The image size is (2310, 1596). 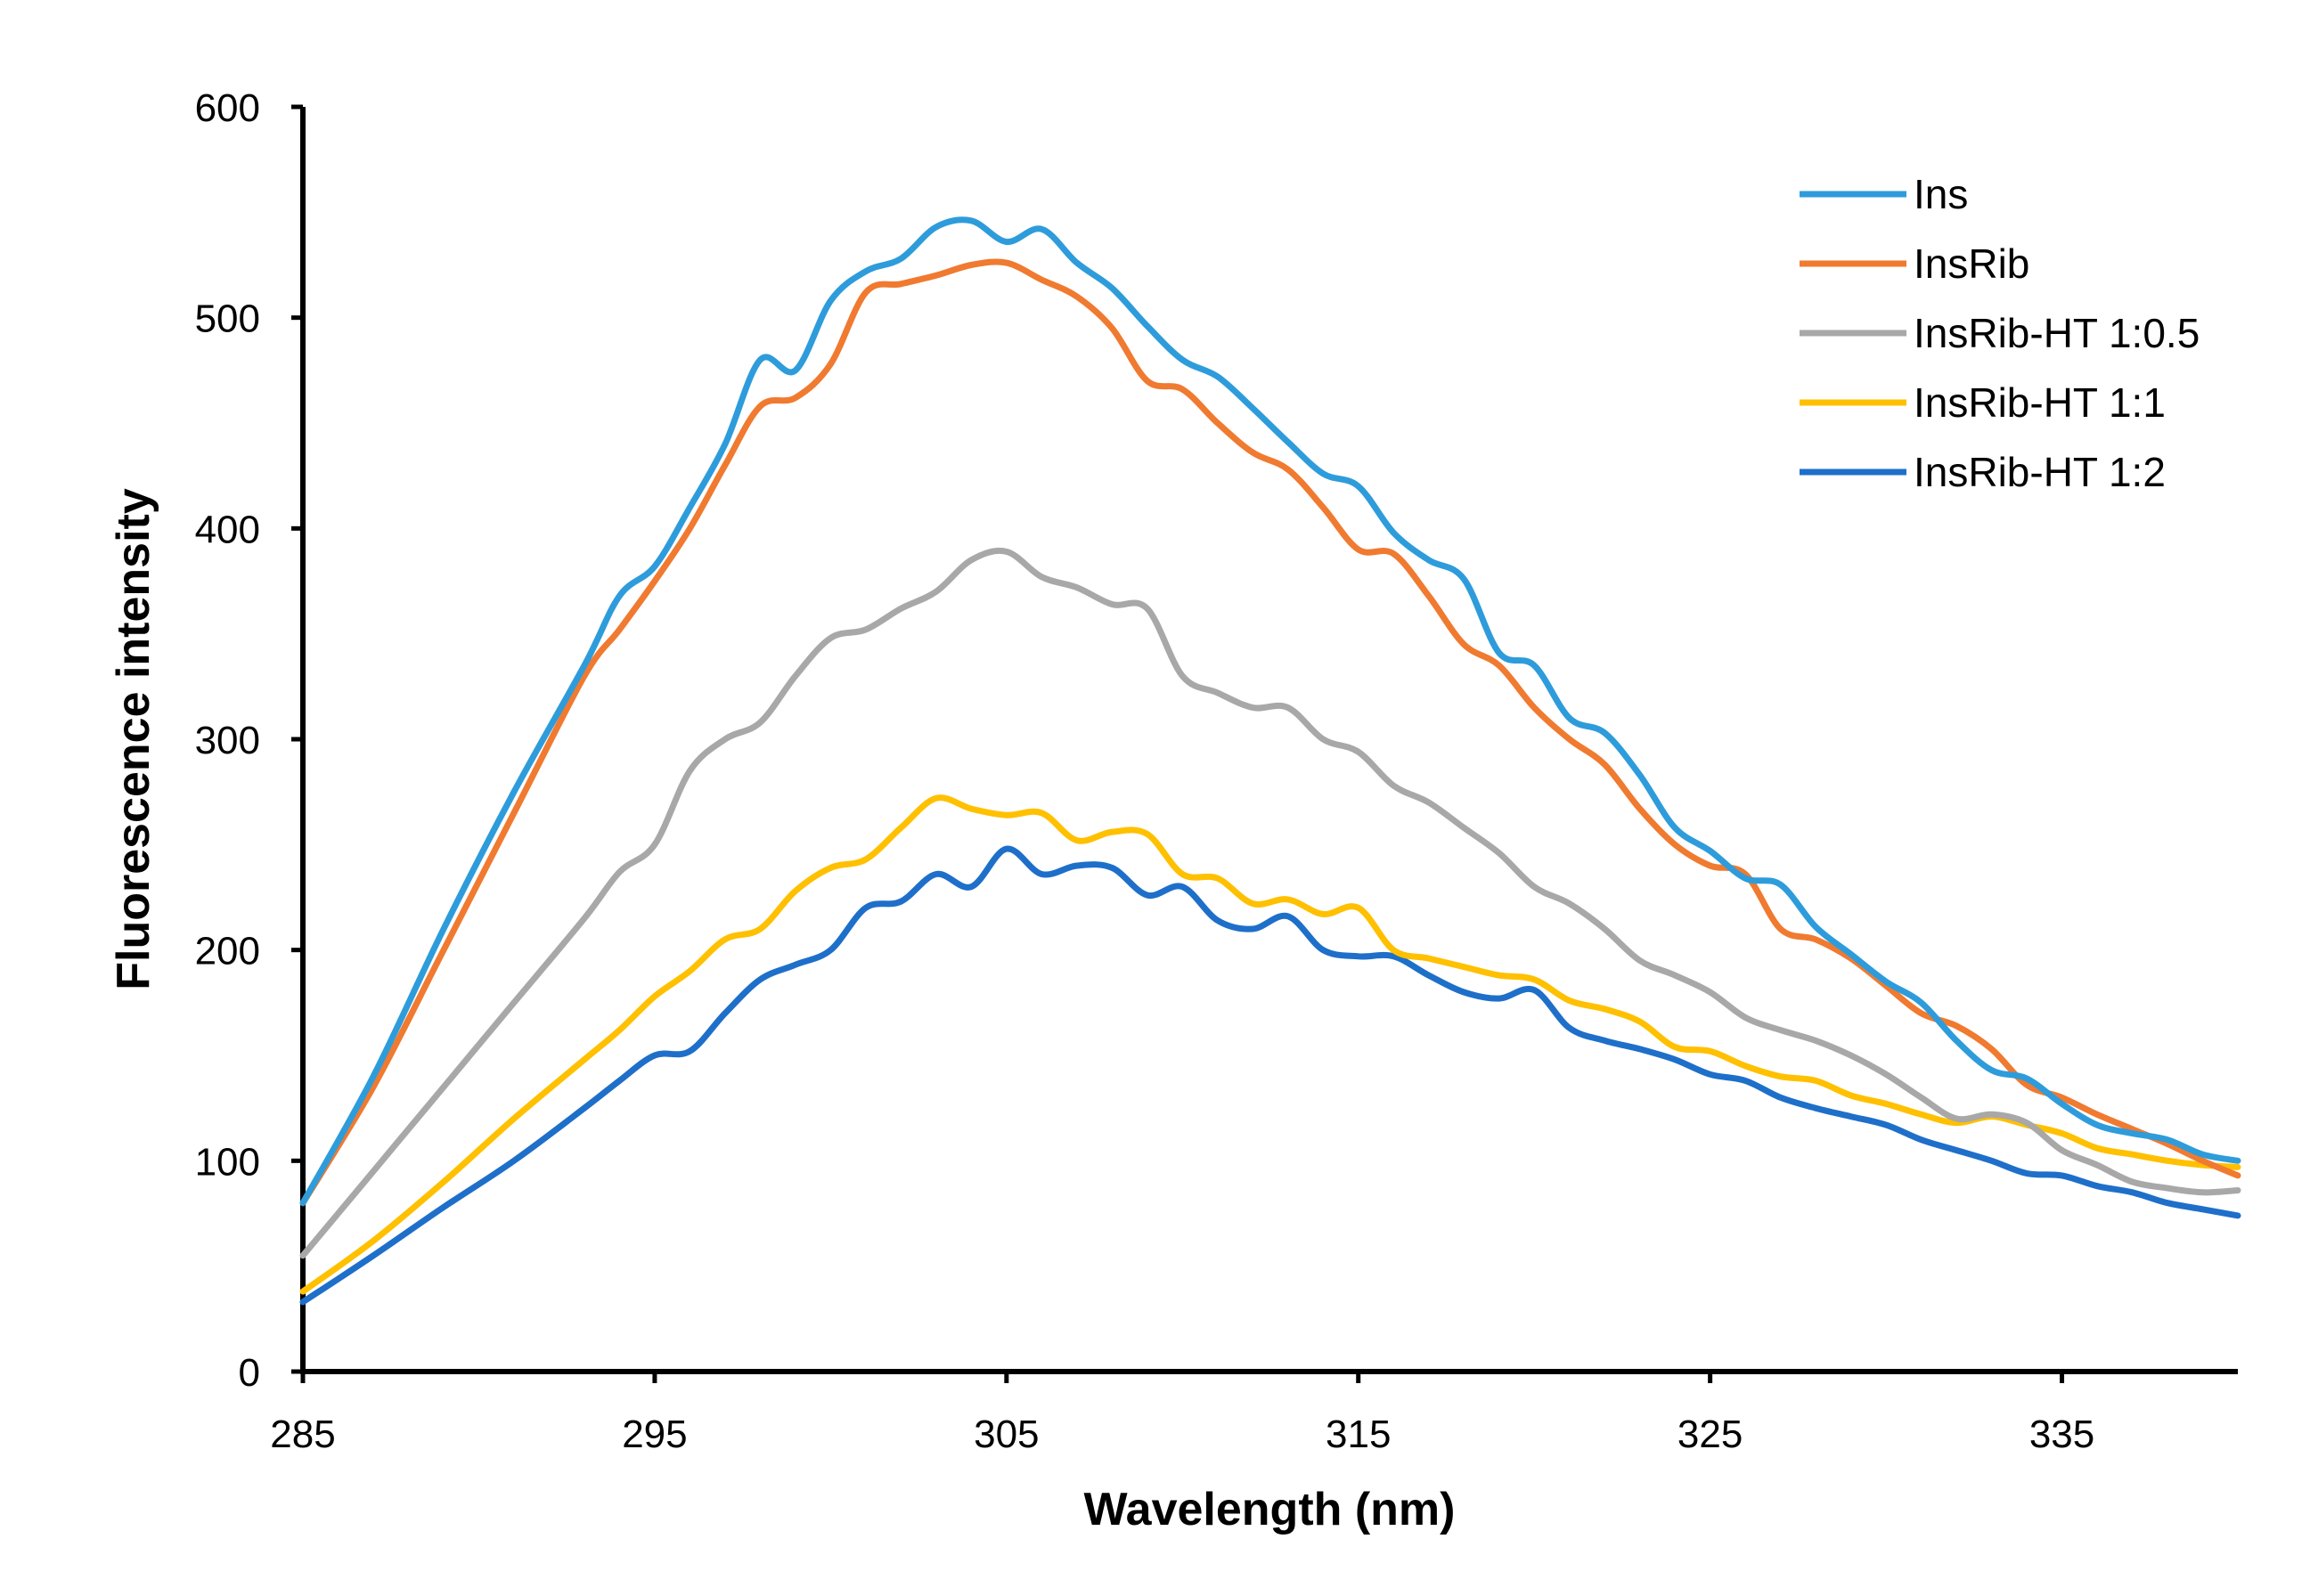 What do you see at coordinates (227, 108) in the screenshot?
I see `y-tick-label: 600` at bounding box center [227, 108].